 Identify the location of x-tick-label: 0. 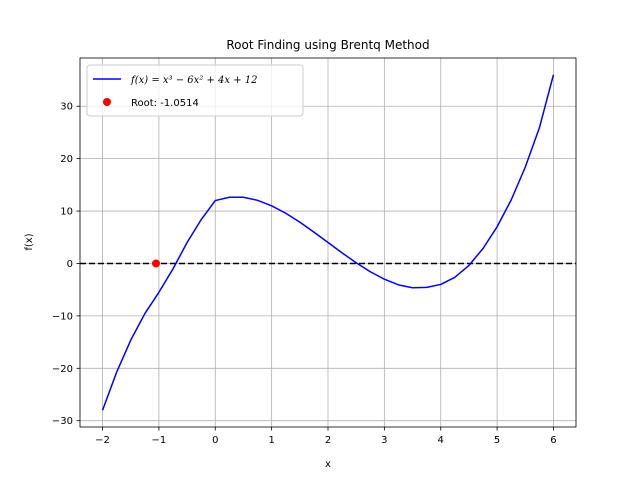
(215, 440).